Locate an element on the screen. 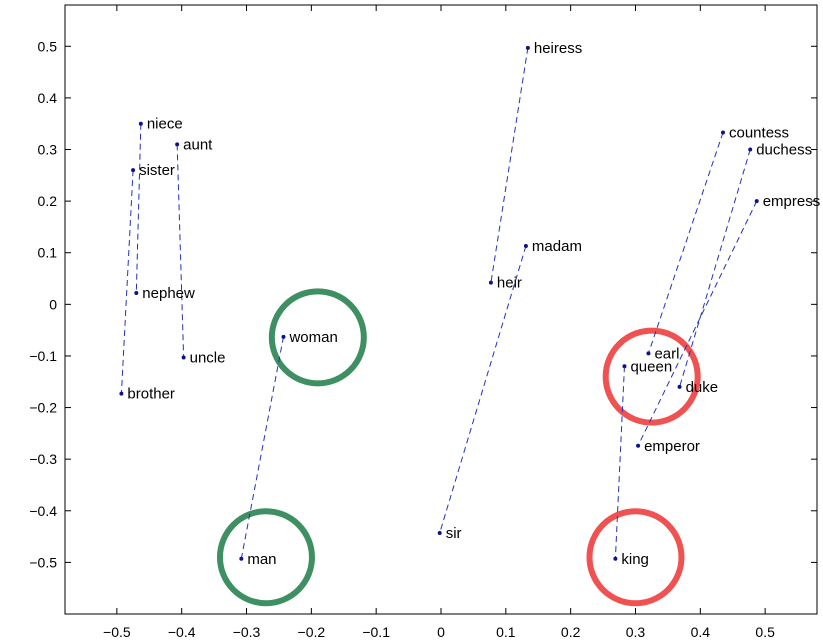 The height and width of the screenshot is (642, 823). pair-line-sister-brother is located at coordinates (127, 282).